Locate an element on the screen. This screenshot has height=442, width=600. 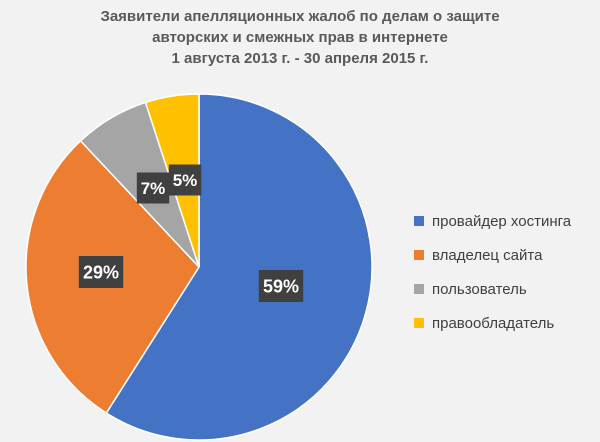
legend-swatch-hosting-provider is located at coordinates (419, 221).